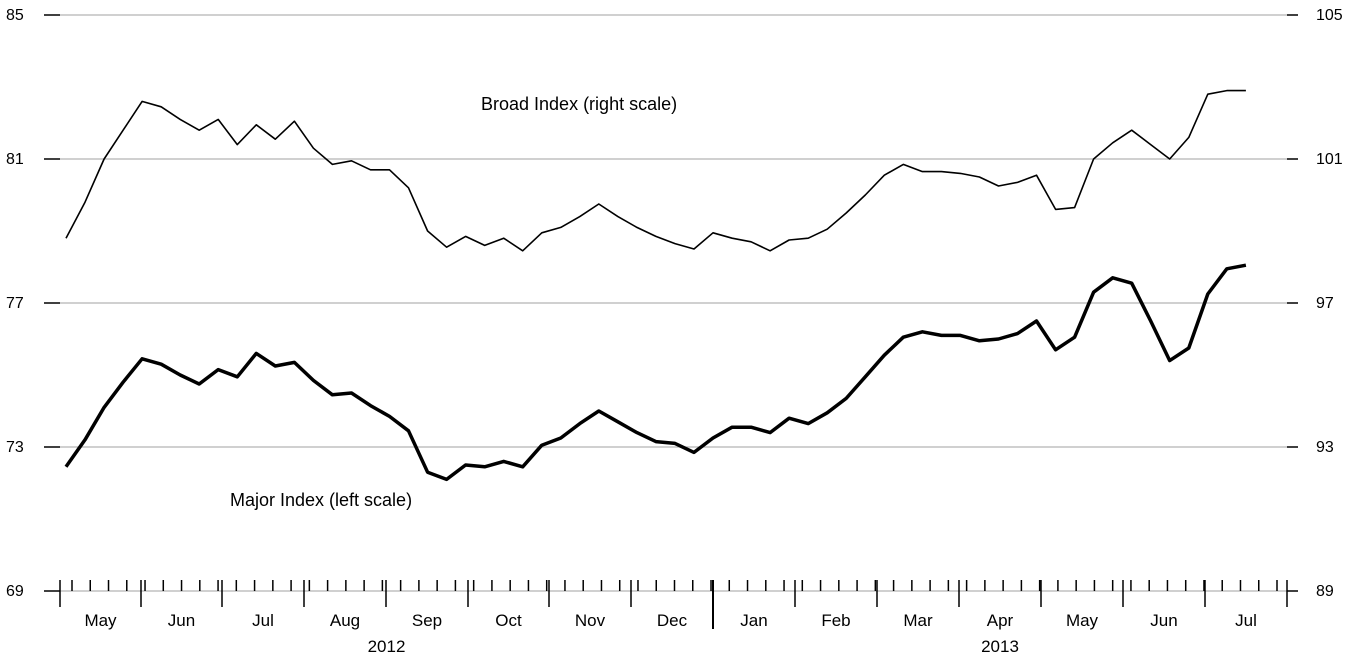 This screenshot has width=1364, height=658. I want to click on left-tick-label: 73, so click(15, 447).